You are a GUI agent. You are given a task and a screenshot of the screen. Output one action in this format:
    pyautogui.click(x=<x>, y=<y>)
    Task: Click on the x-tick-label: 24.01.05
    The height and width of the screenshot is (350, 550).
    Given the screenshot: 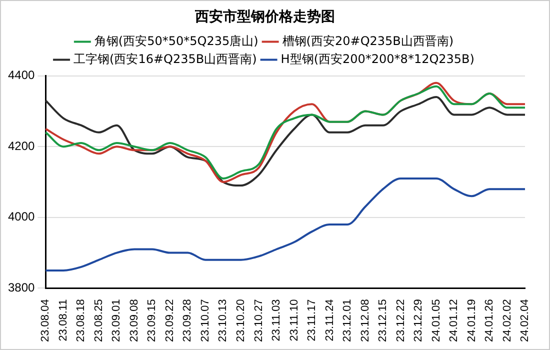 What is the action you would take?
    pyautogui.click(x=436, y=320)
    